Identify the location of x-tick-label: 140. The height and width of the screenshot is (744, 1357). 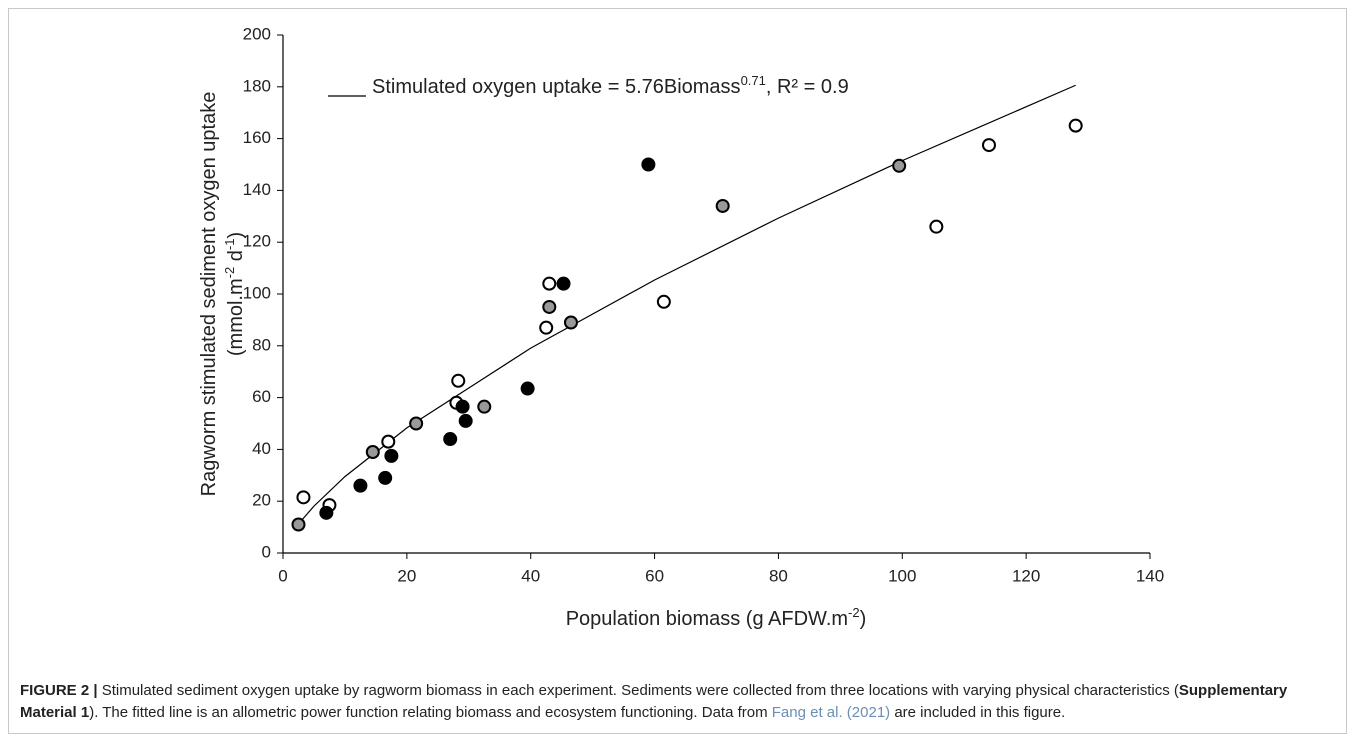
(1150, 575).